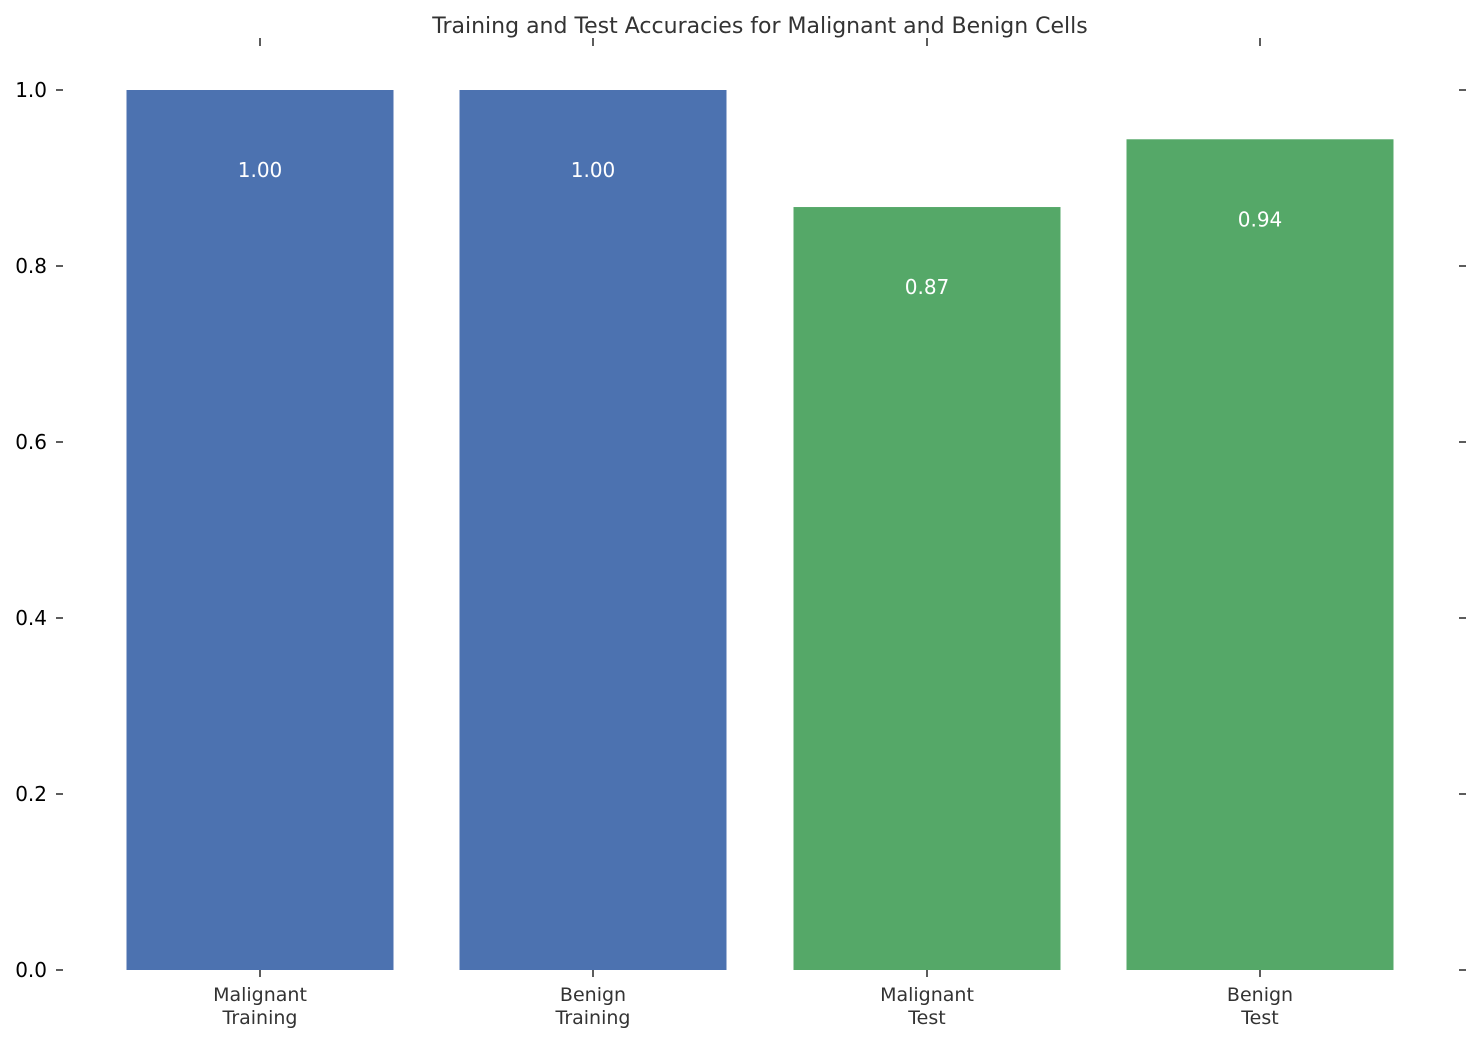  I want to click on ytick-label-4: 0.8, so click(31, 266).